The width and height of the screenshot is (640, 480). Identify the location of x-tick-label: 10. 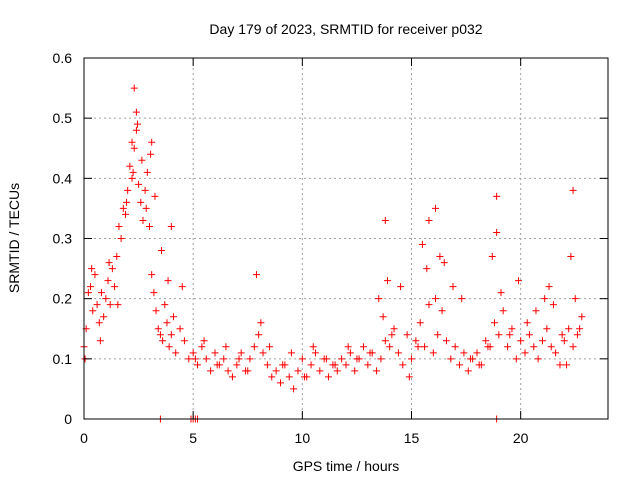
(303, 438).